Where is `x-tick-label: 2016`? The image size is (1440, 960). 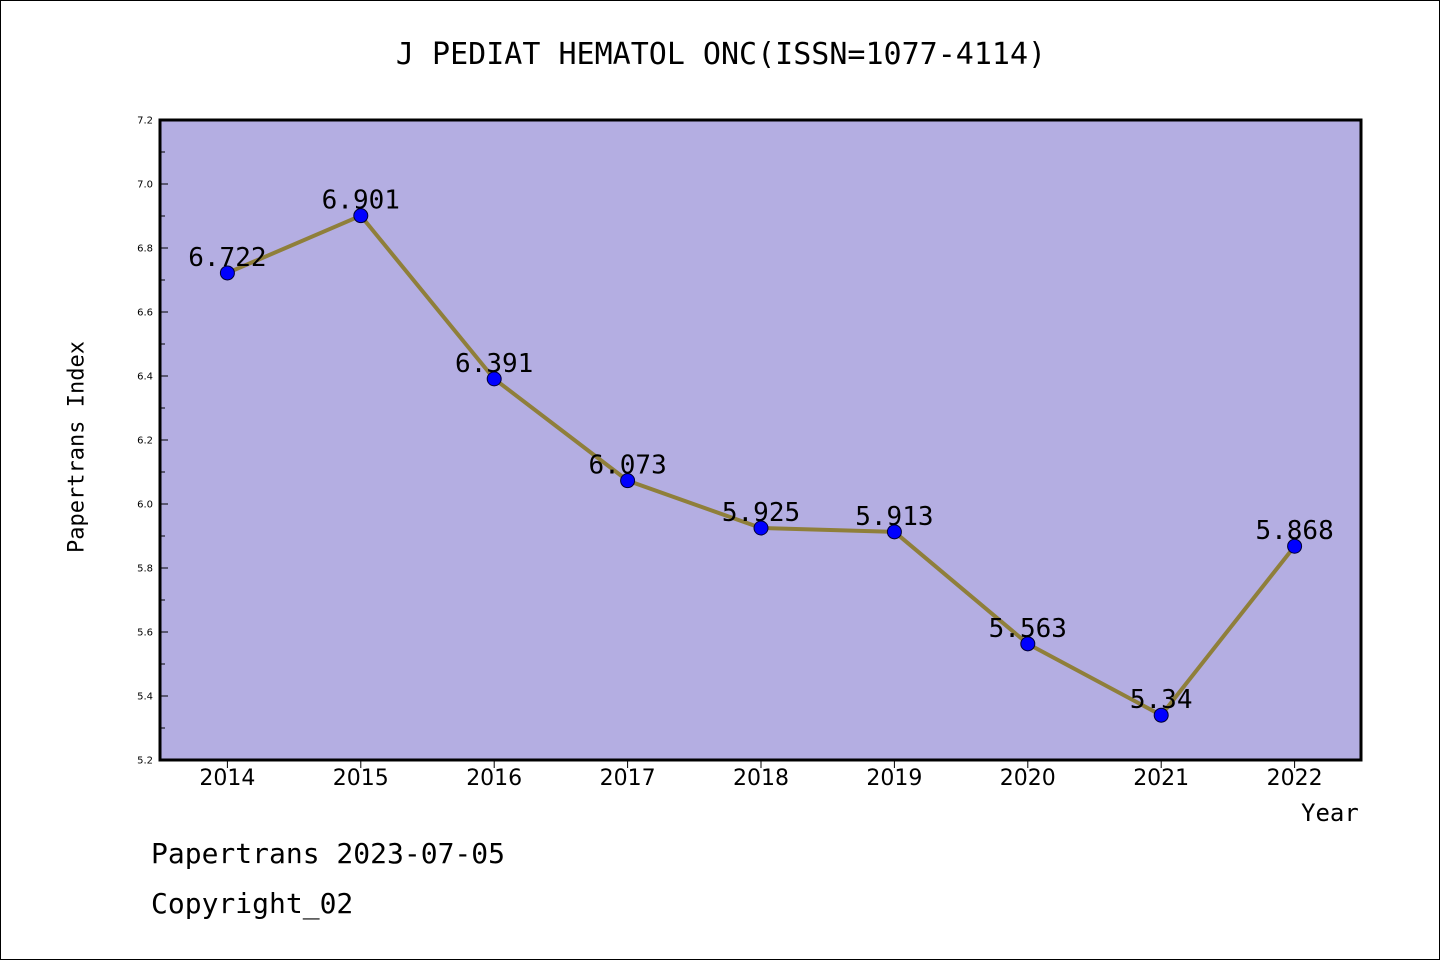 x-tick-label: 2016 is located at coordinates (494, 778).